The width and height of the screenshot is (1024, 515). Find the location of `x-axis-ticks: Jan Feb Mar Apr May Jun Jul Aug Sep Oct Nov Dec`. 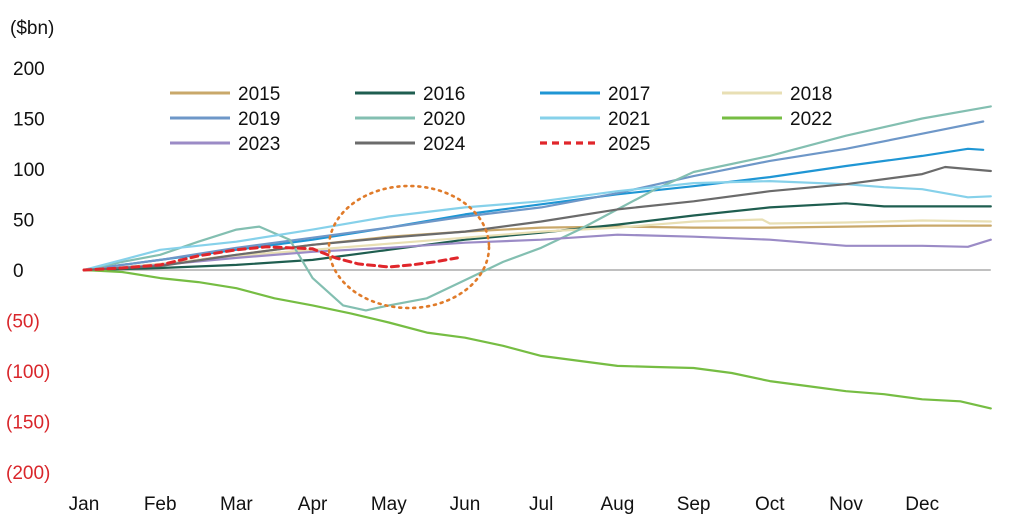

x-axis-ticks: Jan Feb Mar Apr May Jun Jul Aug Sep Oct Nov Dec is located at coordinates (504, 504).